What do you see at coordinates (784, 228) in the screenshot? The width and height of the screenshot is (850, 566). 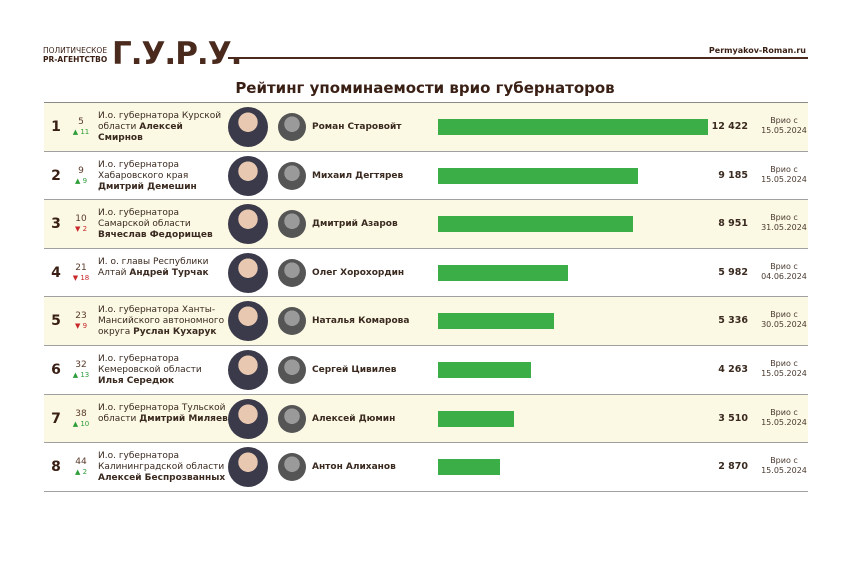 I see `date: 31.05.2024` at bounding box center [784, 228].